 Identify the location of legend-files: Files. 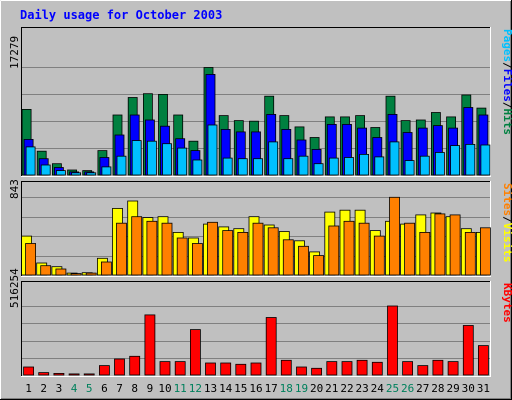
(506, 85).